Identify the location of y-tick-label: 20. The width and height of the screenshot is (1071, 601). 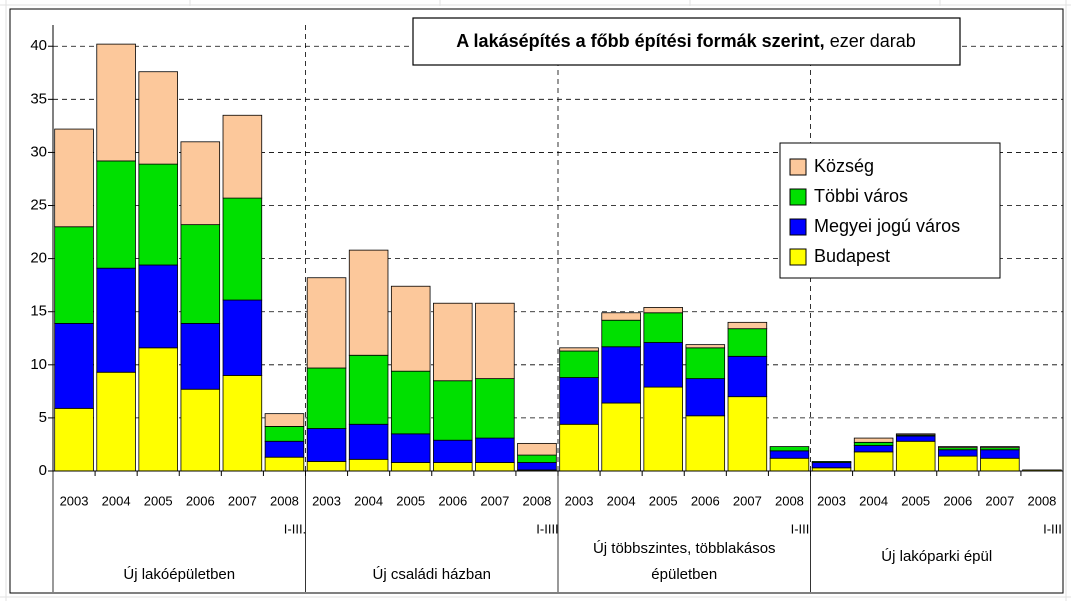
(38, 258).